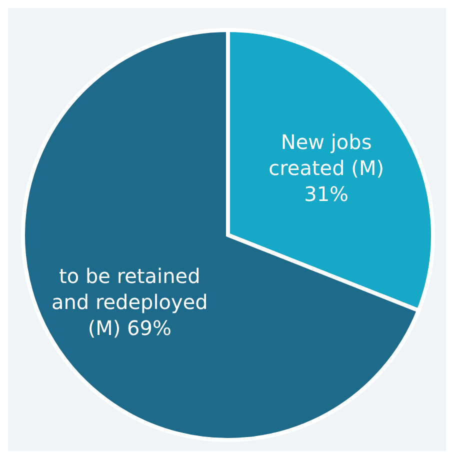  I want to click on slice-label: New jobs created (M), so click(326, 155).